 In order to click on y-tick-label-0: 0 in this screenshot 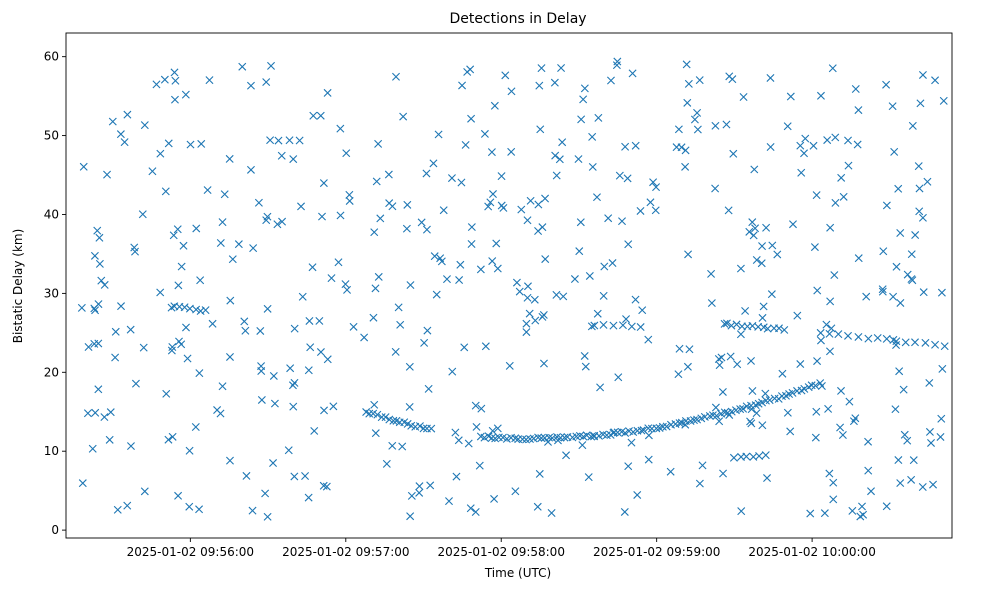, I will do `click(55, 530)`.